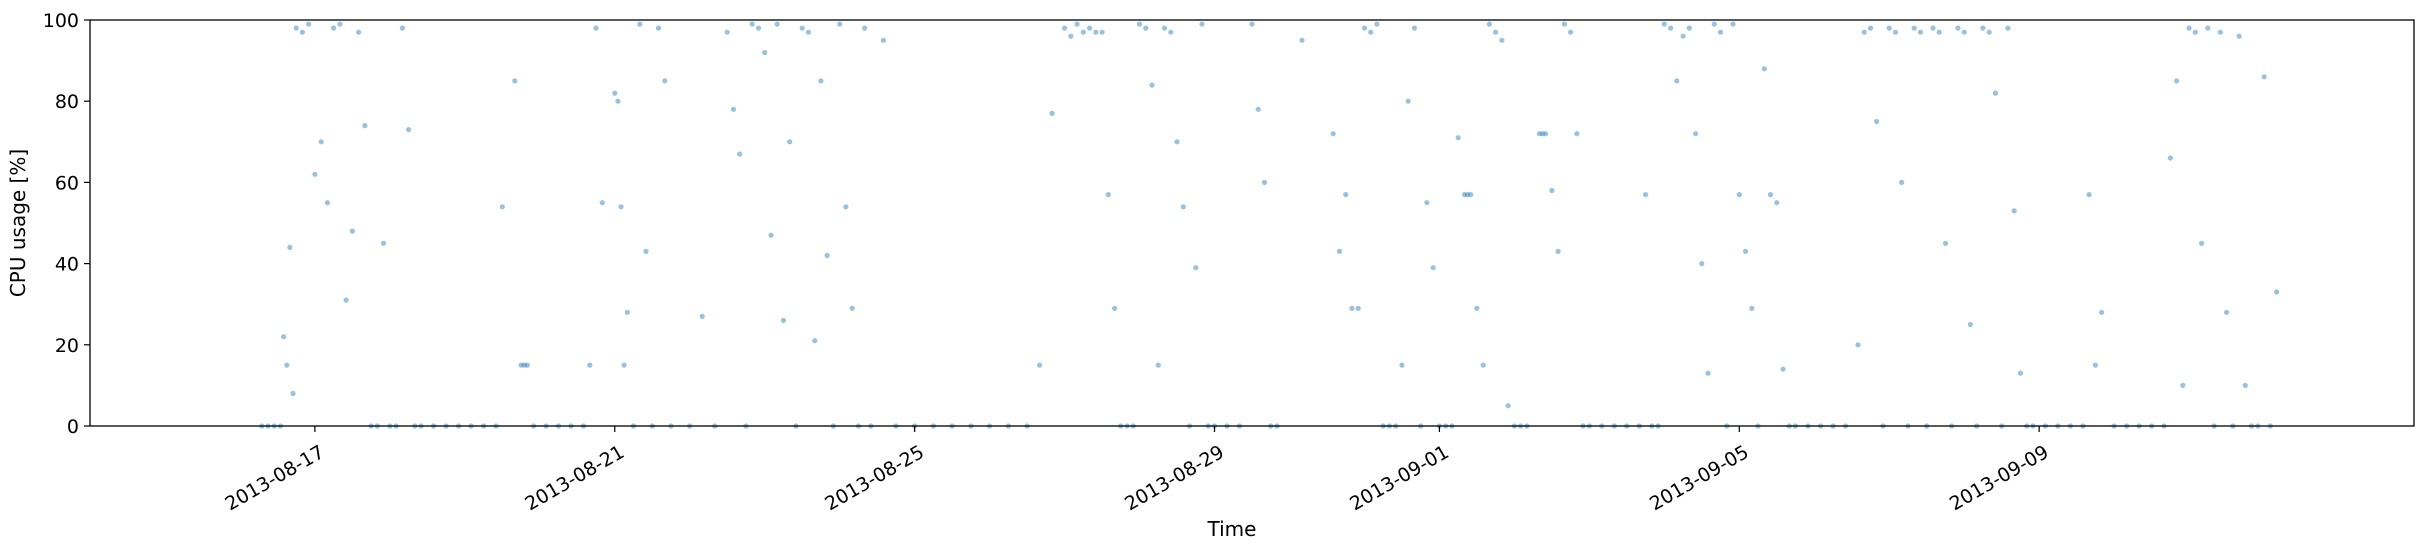 The height and width of the screenshot is (551, 2424). Describe the element at coordinates (67, 183) in the screenshot. I see `y-tick-label: 60` at that location.